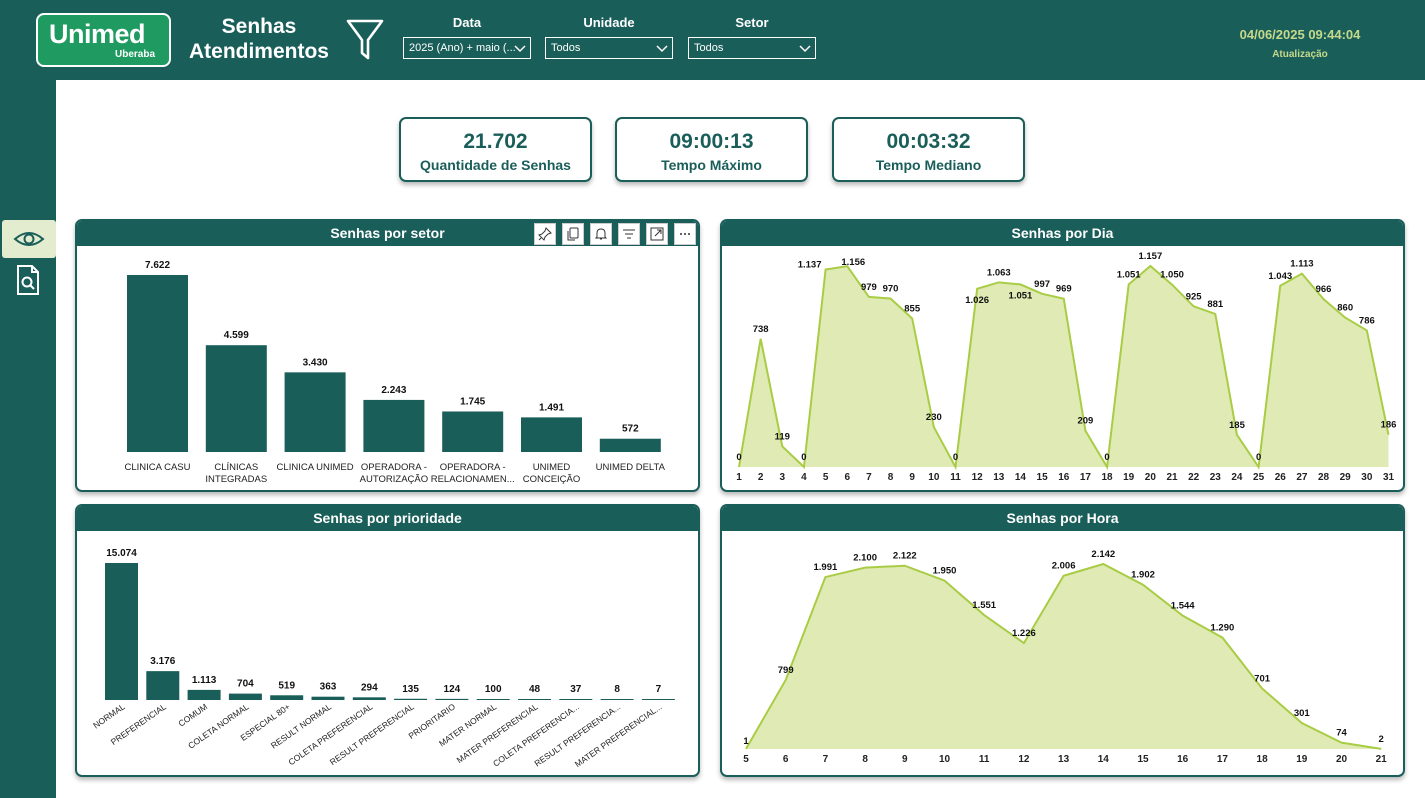 The width and height of the screenshot is (1425, 798). What do you see at coordinates (1324, 289) in the screenshot?
I see `data-label: 966` at bounding box center [1324, 289].